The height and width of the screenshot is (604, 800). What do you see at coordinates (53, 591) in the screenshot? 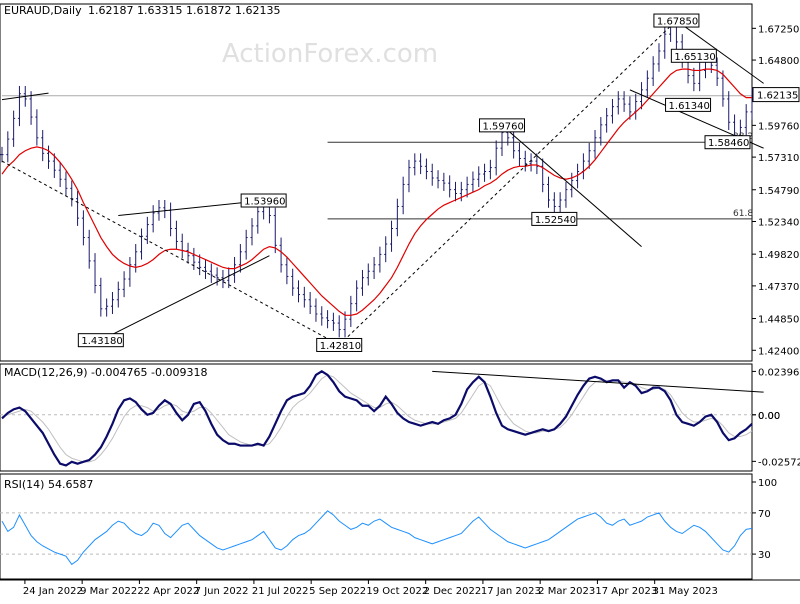
I see `x-axis-tick-label: 24 Jan 2022` at bounding box center [53, 591].